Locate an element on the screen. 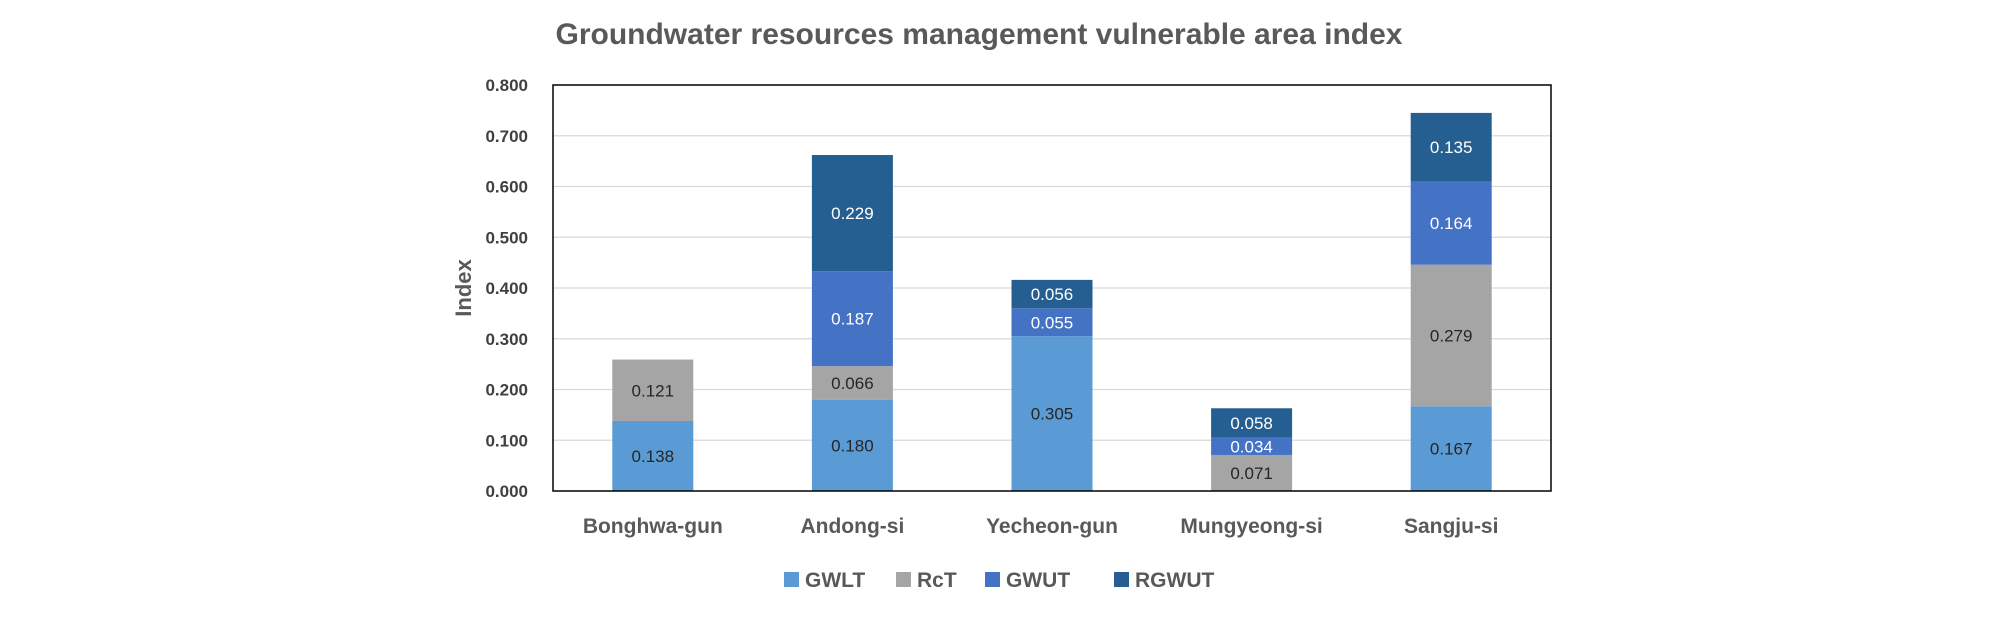  data-label: 0.180 is located at coordinates (852, 445).